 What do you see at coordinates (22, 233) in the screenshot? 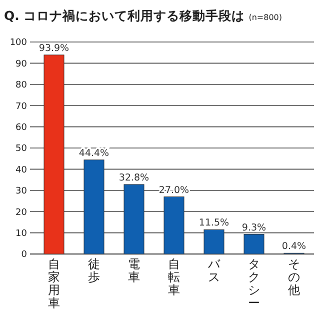
I see `y-tick-label: 10` at bounding box center [22, 233].